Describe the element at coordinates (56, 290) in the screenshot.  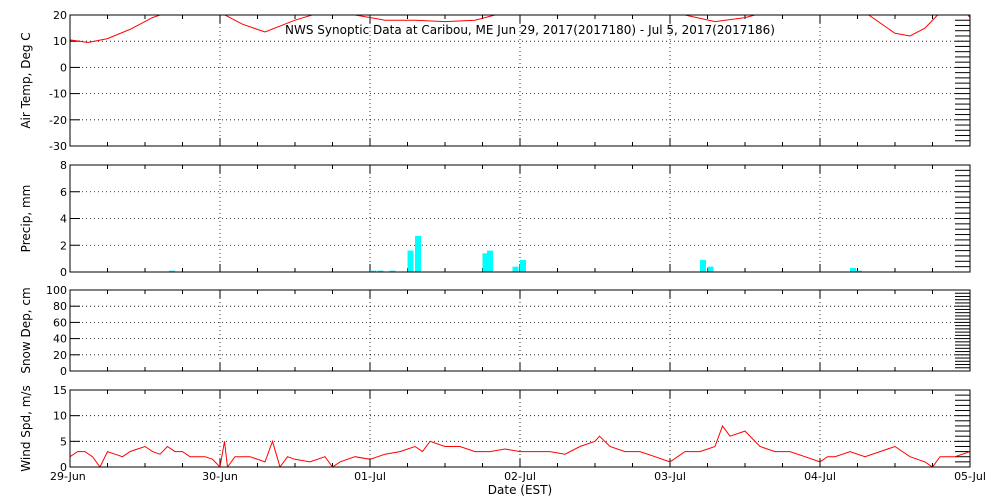
I see `snow-ytick-label: 100` at that location.